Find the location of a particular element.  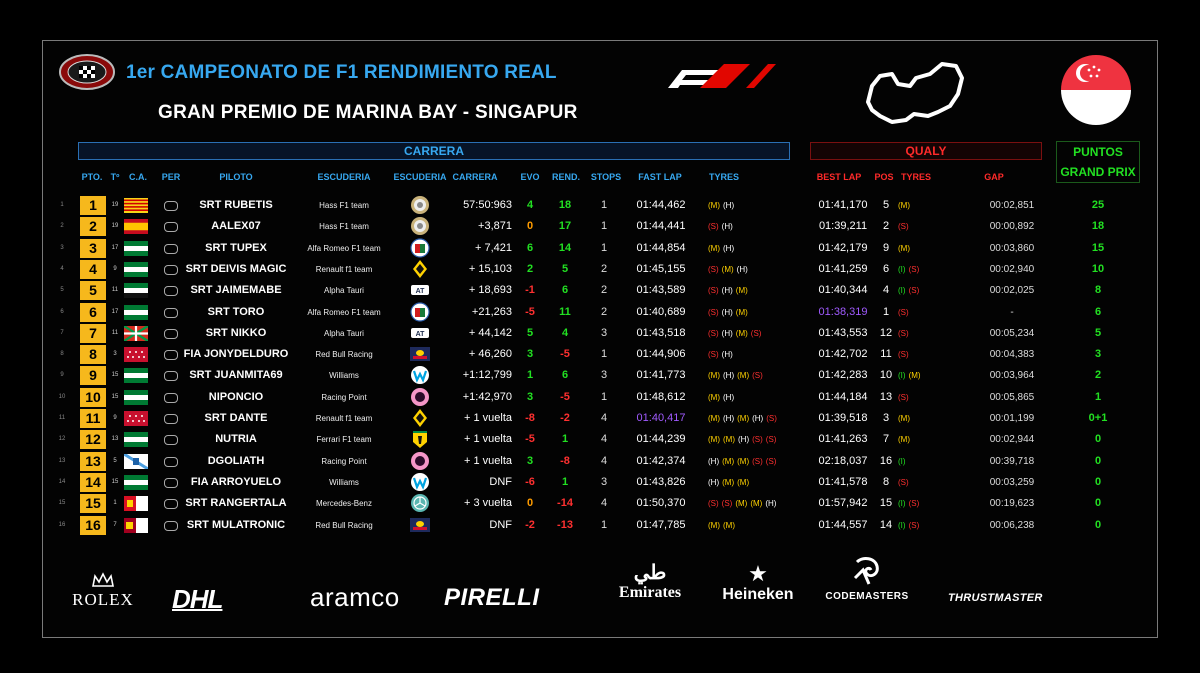

fast-lap: 01:43,589 is located at coordinates (661, 290).